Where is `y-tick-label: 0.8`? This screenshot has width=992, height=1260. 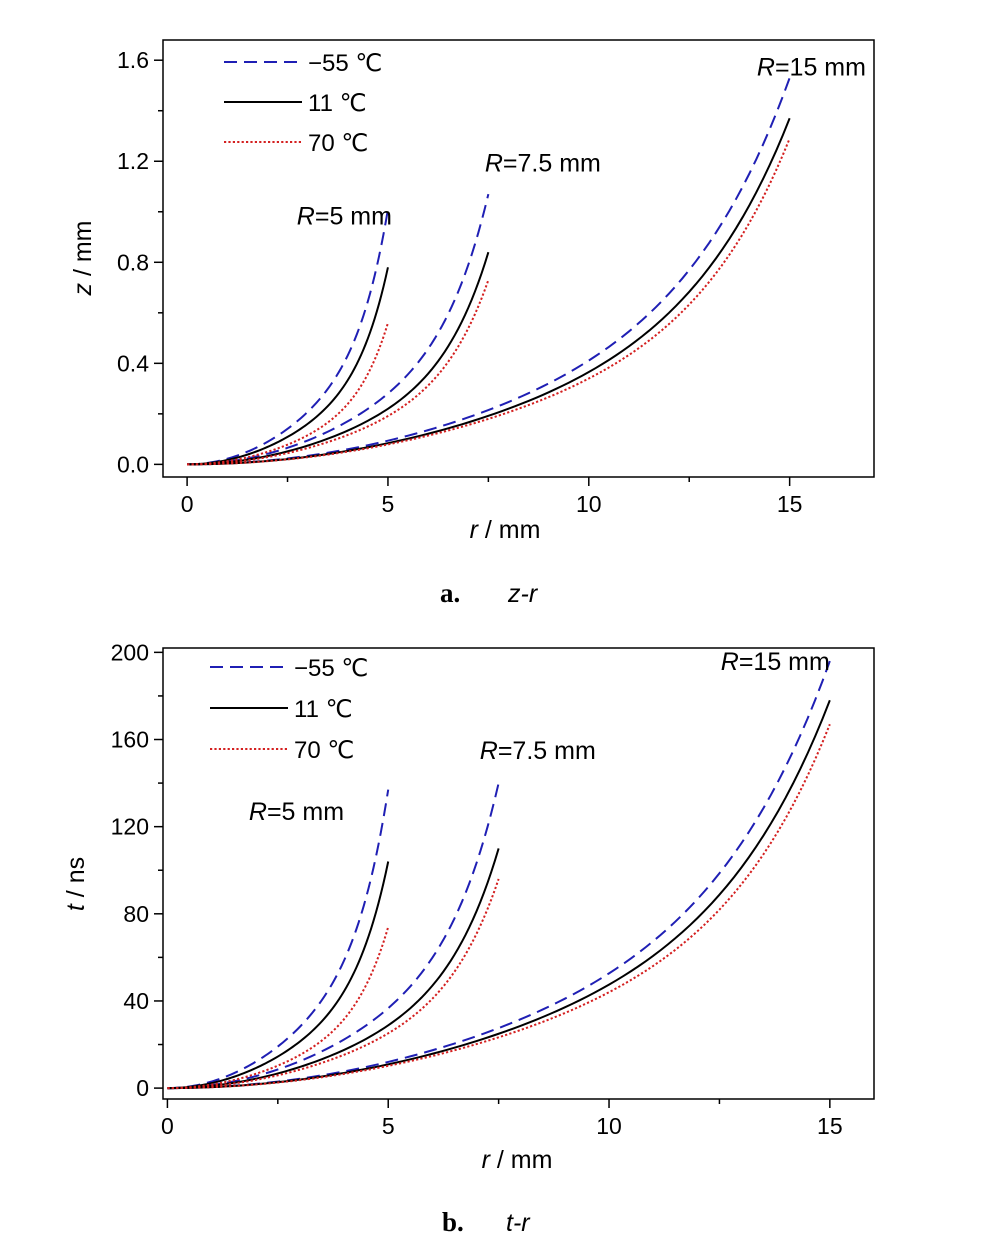
y-tick-label: 0.8 is located at coordinates (133, 262).